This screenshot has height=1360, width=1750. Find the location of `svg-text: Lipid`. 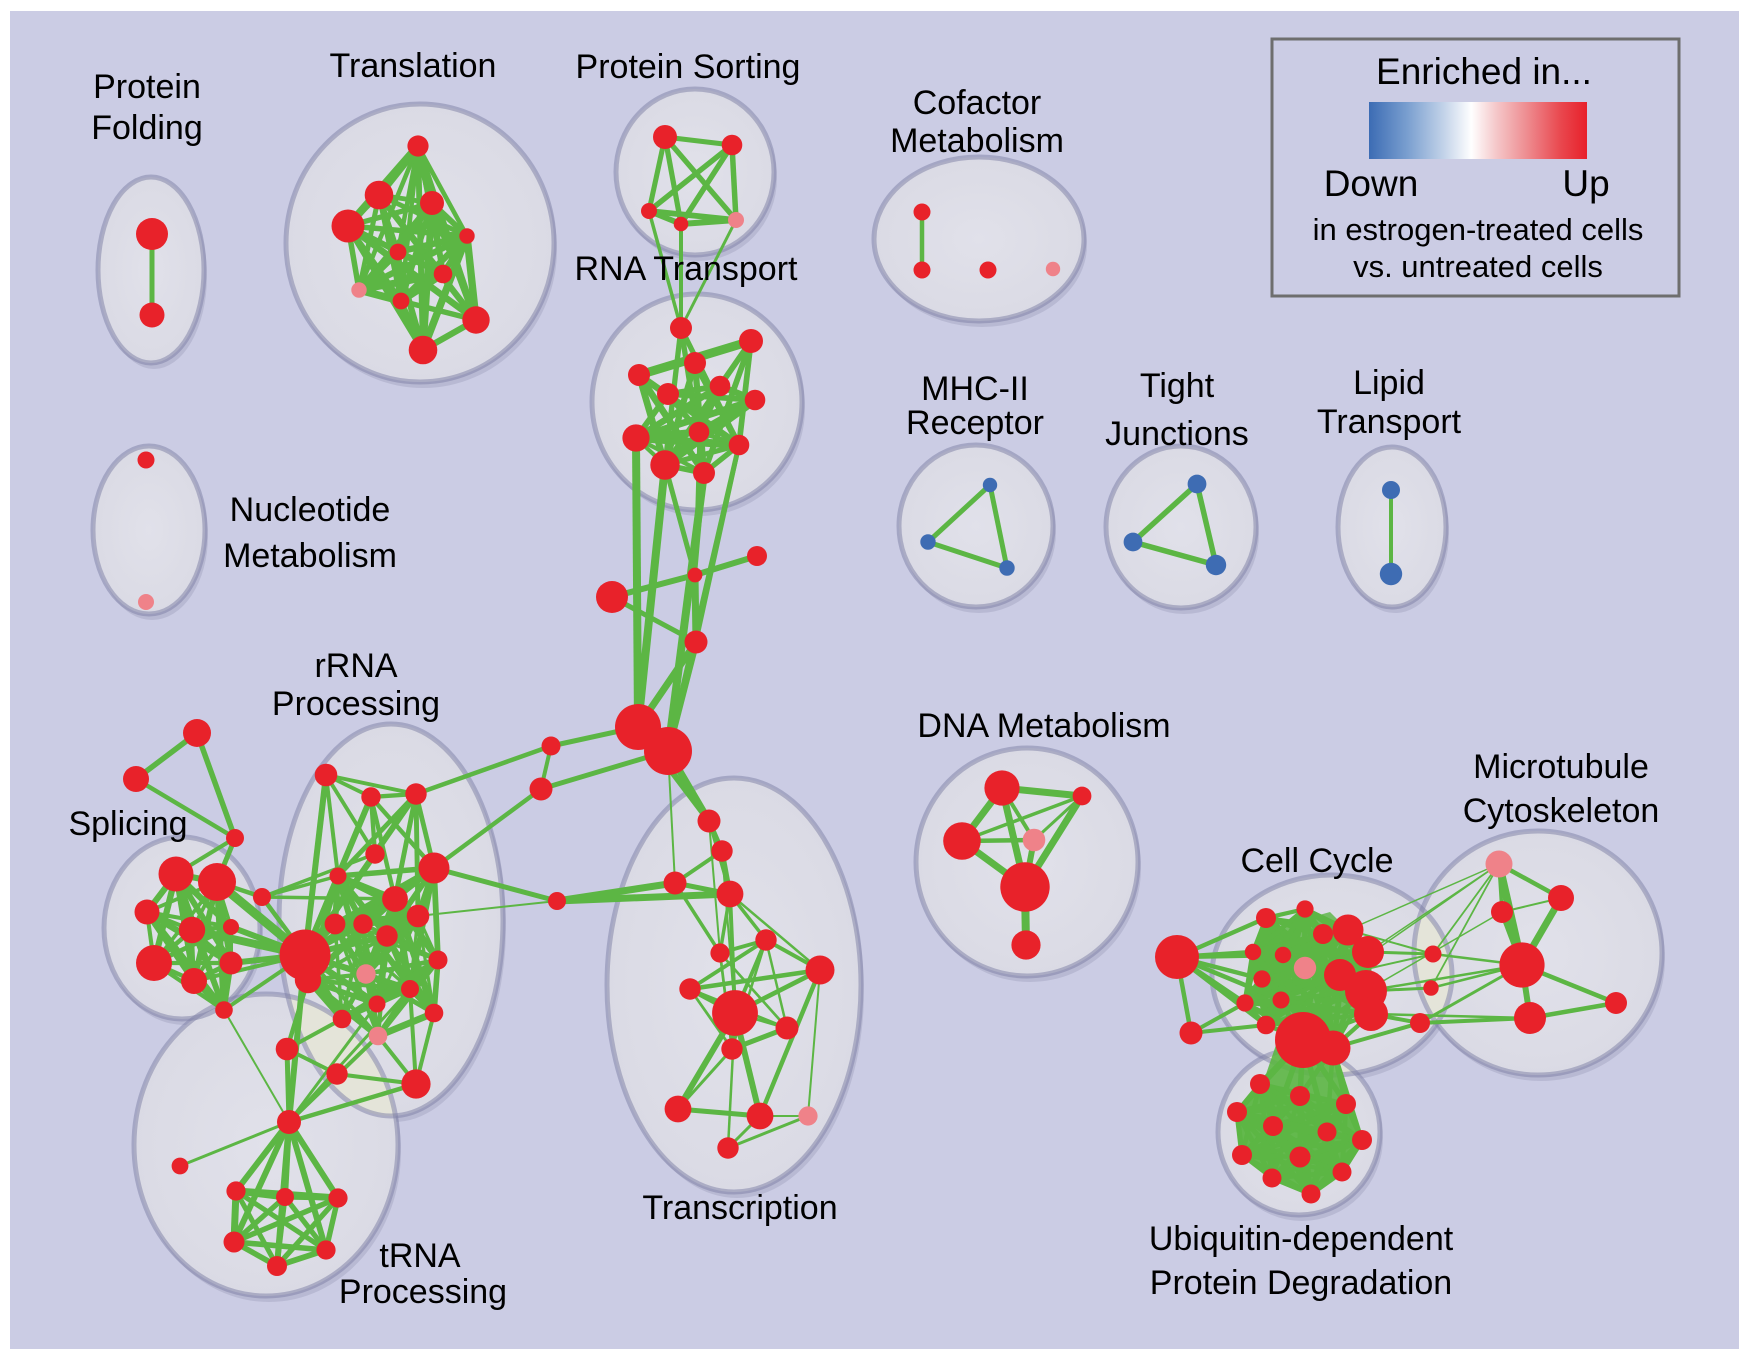

svg-text: Lipid is located at coordinates (1389, 383).